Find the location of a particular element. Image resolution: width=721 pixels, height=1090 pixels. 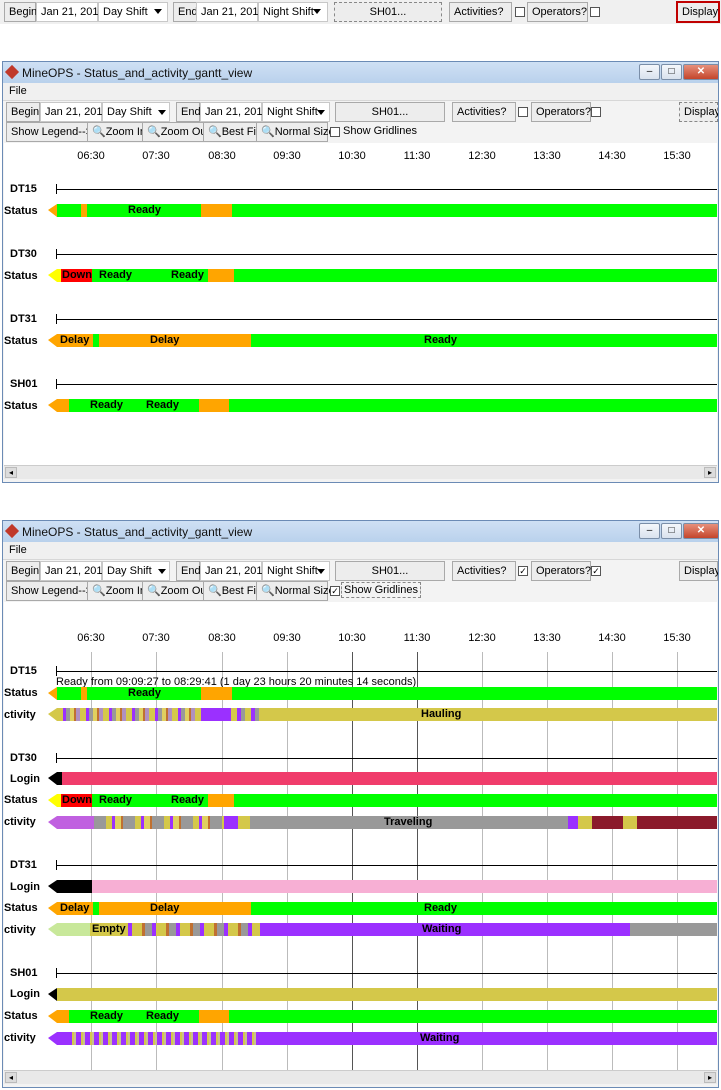

activity-bar: Hauling is located at coordinates (382, 714).